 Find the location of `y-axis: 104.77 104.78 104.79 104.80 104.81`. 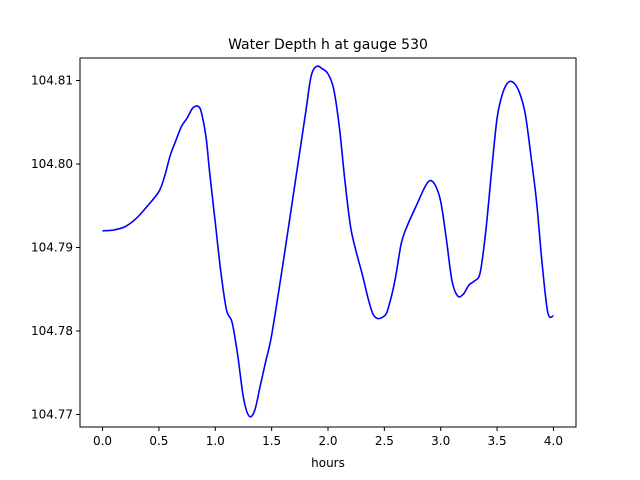

y-axis: 104.77 104.78 104.79 104.80 104.81 is located at coordinates (55, 247).